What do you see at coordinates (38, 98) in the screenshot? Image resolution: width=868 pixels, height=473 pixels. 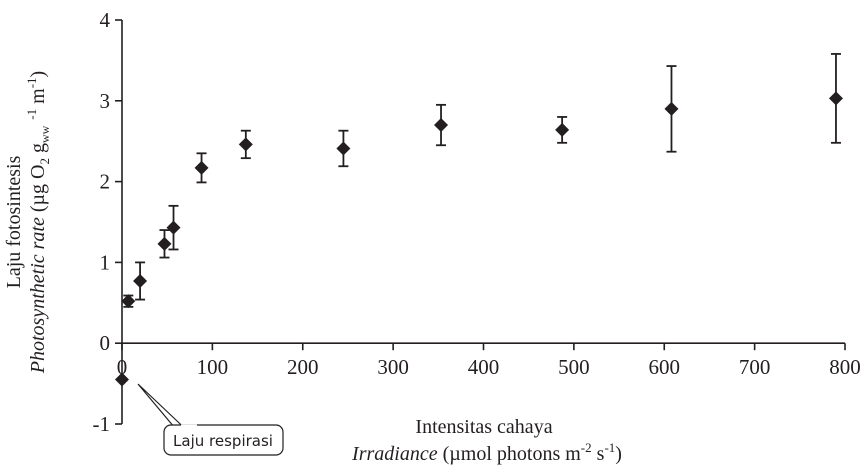 I see `y-label-part-c: m` at bounding box center [38, 98].